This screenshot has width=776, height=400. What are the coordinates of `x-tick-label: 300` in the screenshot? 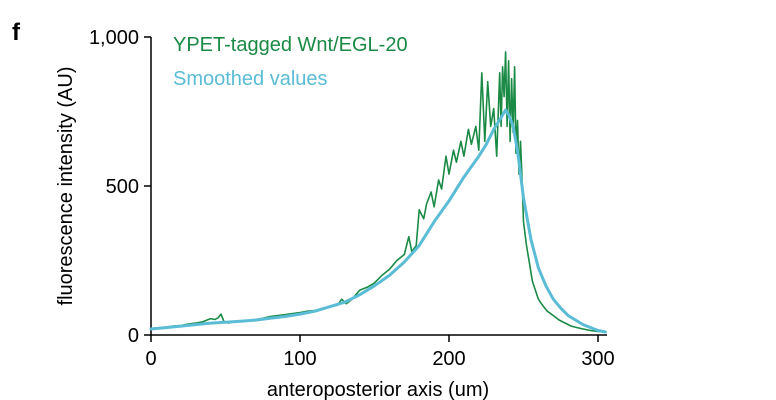 It's located at (597, 359).